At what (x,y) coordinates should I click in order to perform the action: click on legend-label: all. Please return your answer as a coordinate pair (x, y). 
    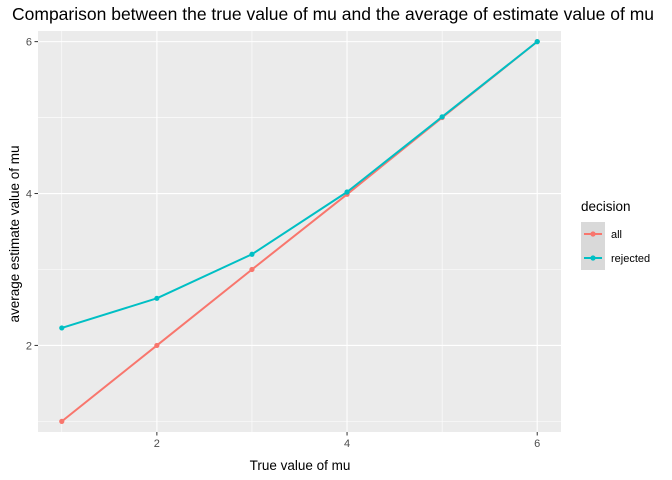
    Looking at the image, I should click on (616, 235).